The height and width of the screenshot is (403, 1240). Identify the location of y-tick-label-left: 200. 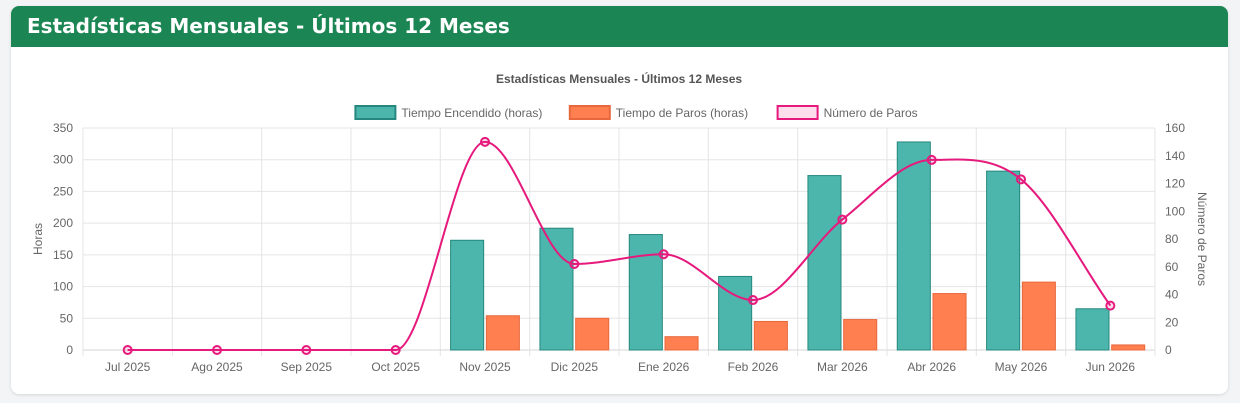
(63, 223).